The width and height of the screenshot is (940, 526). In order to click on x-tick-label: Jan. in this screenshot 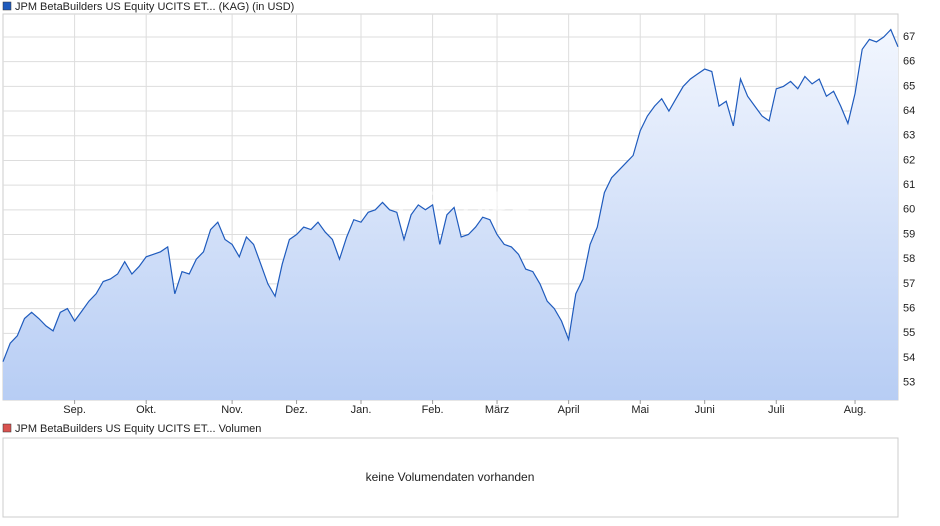, I will do `click(361, 410)`.